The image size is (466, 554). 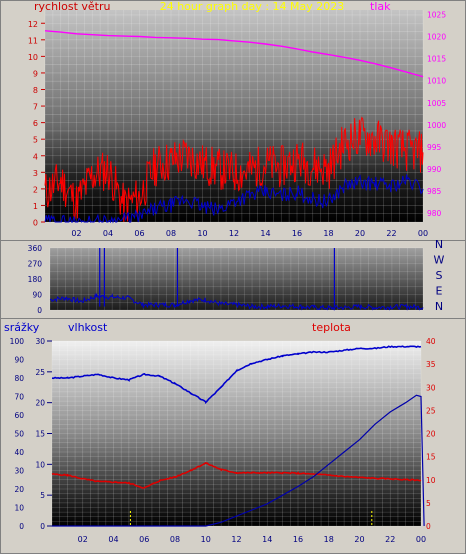 What do you see at coordinates (436, 103) in the screenshot?
I see `pressure-tick-label: 1005` at bounding box center [436, 103].